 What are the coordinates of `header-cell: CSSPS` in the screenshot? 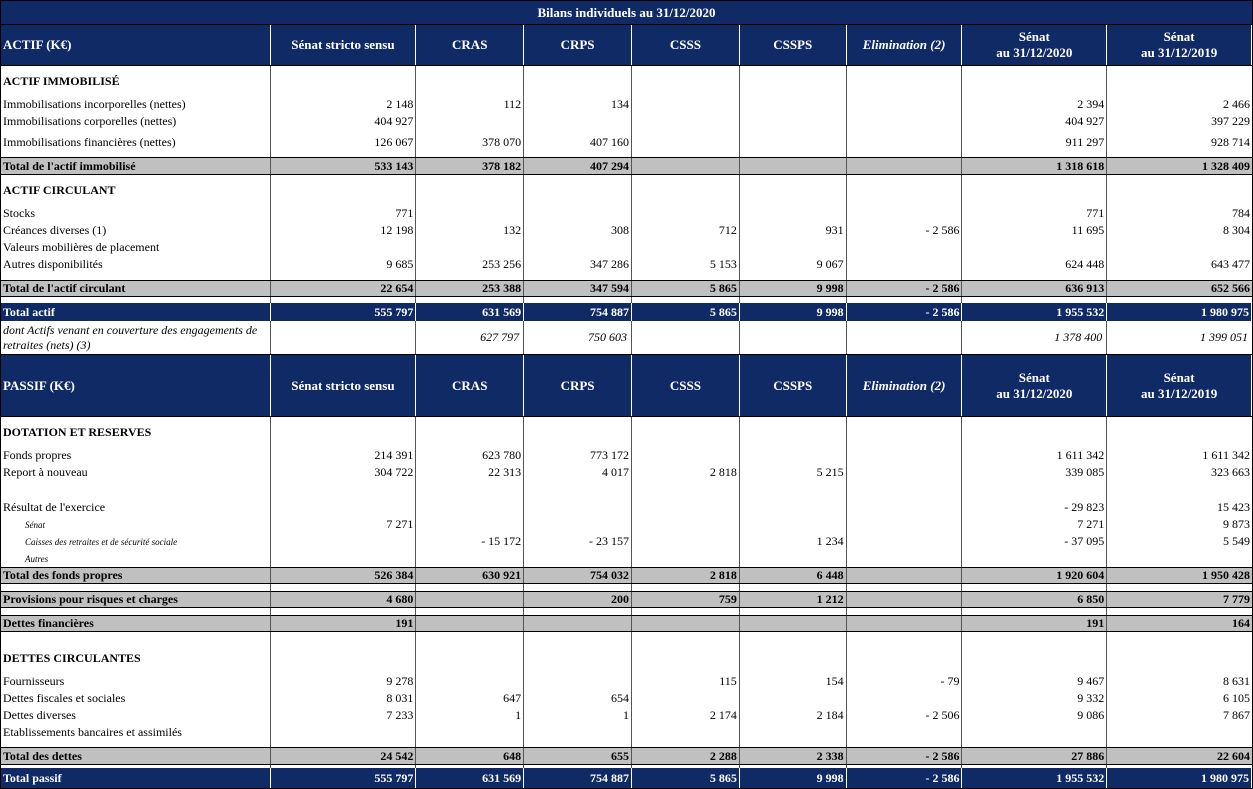 It's located at (793, 385).